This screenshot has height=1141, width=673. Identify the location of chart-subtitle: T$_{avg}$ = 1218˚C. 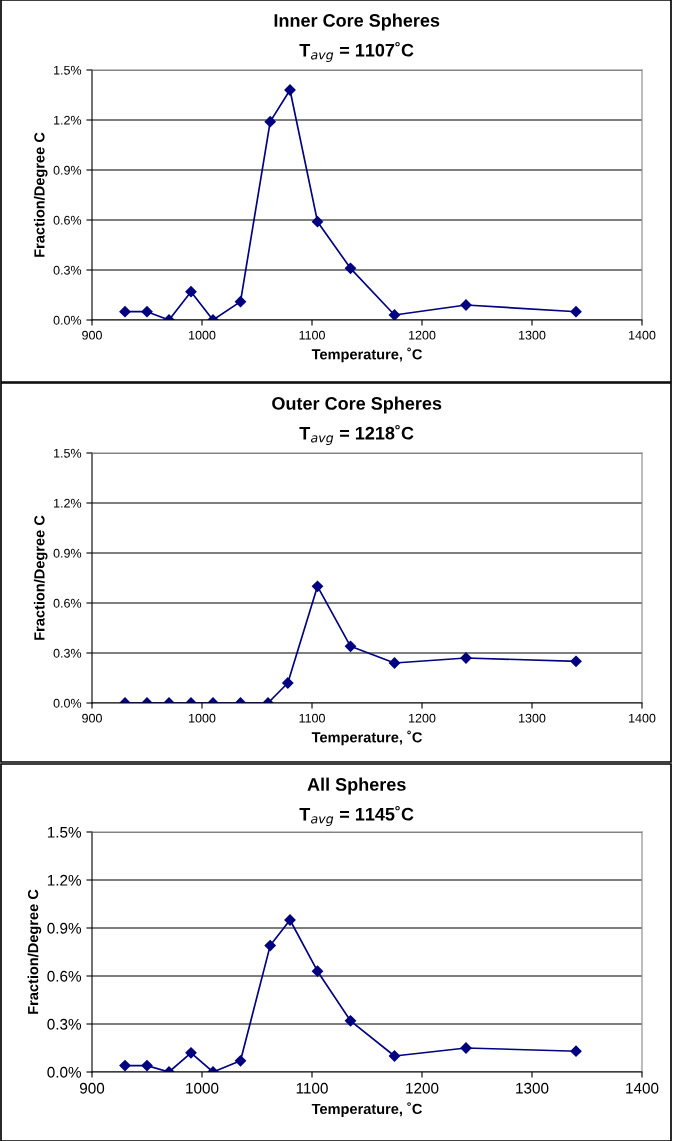
(356, 434).